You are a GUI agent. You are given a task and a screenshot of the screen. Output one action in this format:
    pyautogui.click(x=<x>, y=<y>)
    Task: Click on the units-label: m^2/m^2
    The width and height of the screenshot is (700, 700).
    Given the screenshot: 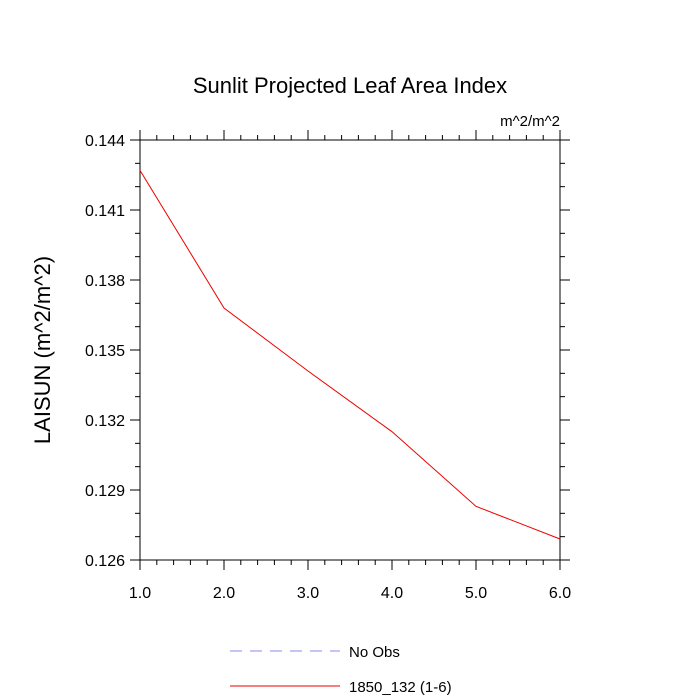 What is the action you would take?
    pyautogui.click(x=530, y=121)
    